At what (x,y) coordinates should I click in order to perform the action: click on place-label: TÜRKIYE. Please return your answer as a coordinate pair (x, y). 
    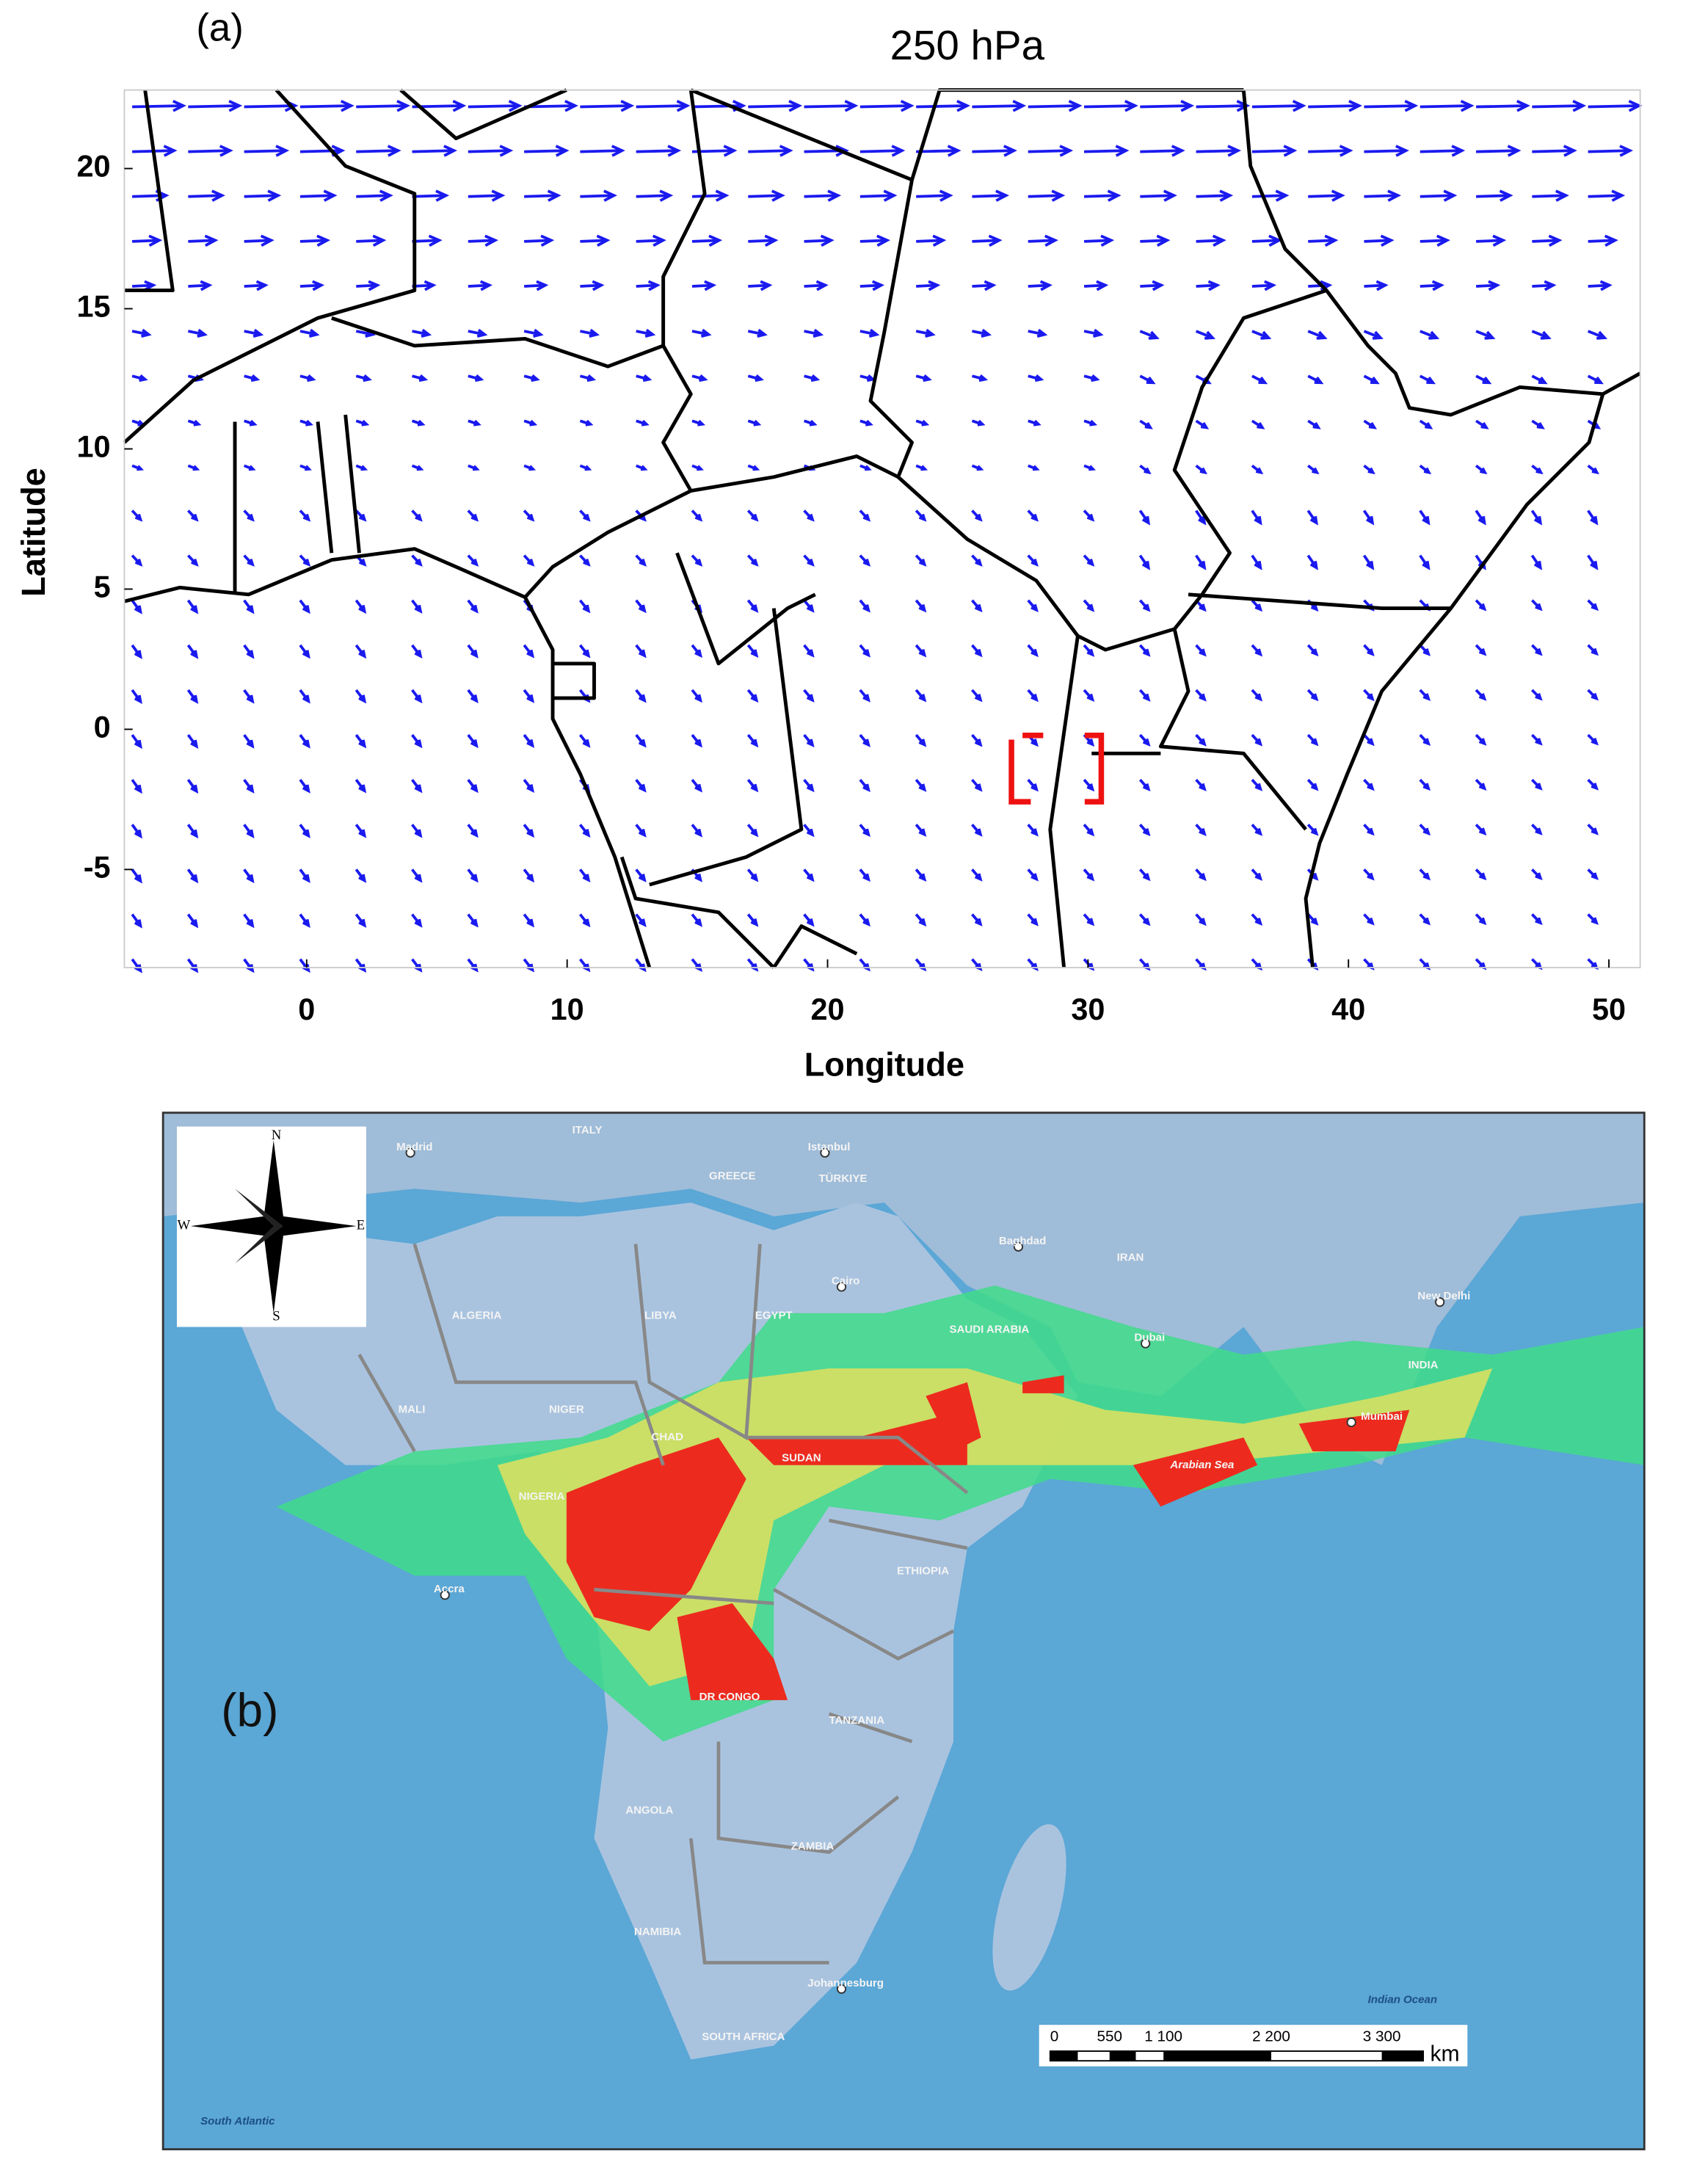
    Looking at the image, I should click on (842, 1178).